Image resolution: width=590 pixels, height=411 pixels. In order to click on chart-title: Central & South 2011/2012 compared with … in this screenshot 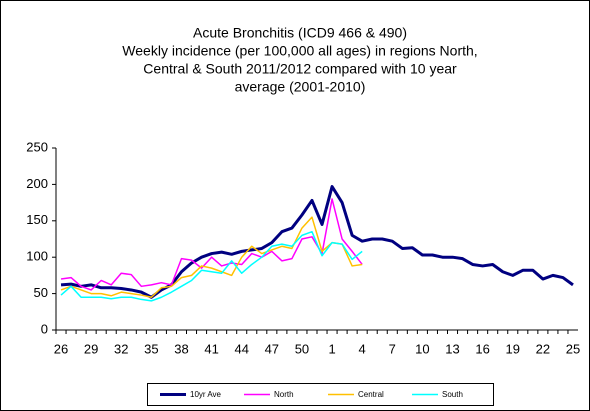, I will do `click(300, 69)`.